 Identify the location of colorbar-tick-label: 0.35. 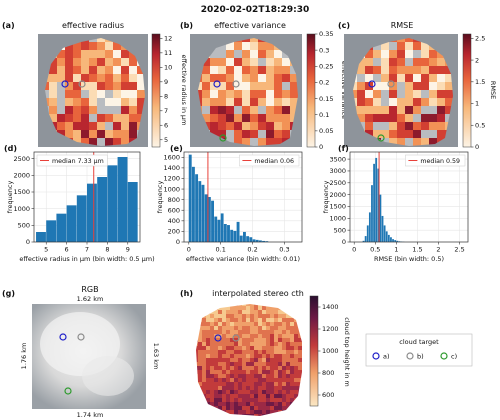
(326, 34).